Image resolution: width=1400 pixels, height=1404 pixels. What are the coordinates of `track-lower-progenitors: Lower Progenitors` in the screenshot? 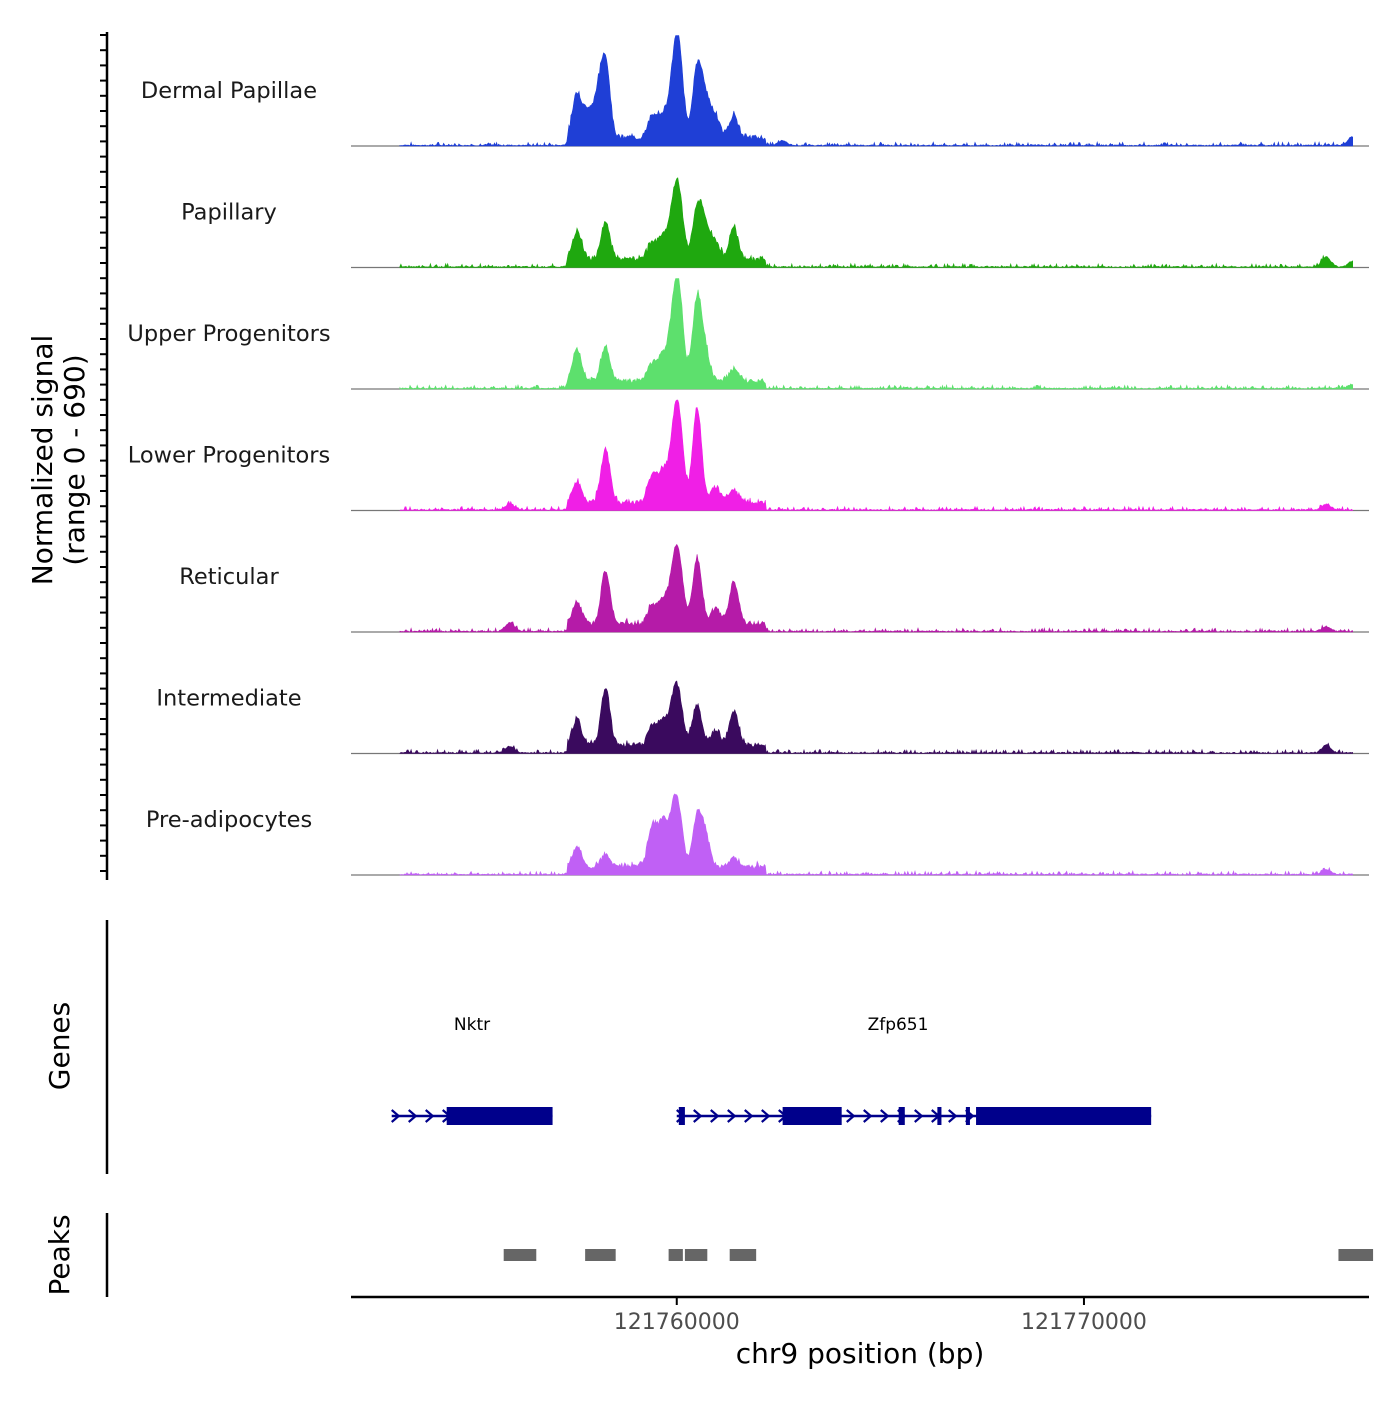 It's located at (748, 455).